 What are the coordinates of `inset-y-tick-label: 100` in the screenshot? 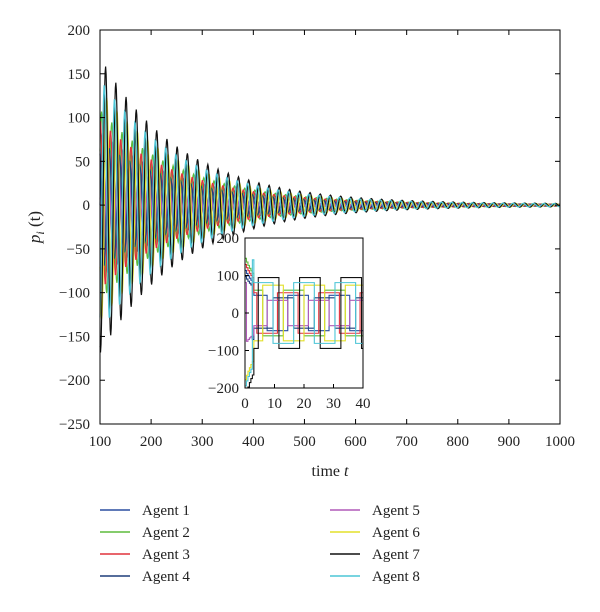 It's located at (228, 277).